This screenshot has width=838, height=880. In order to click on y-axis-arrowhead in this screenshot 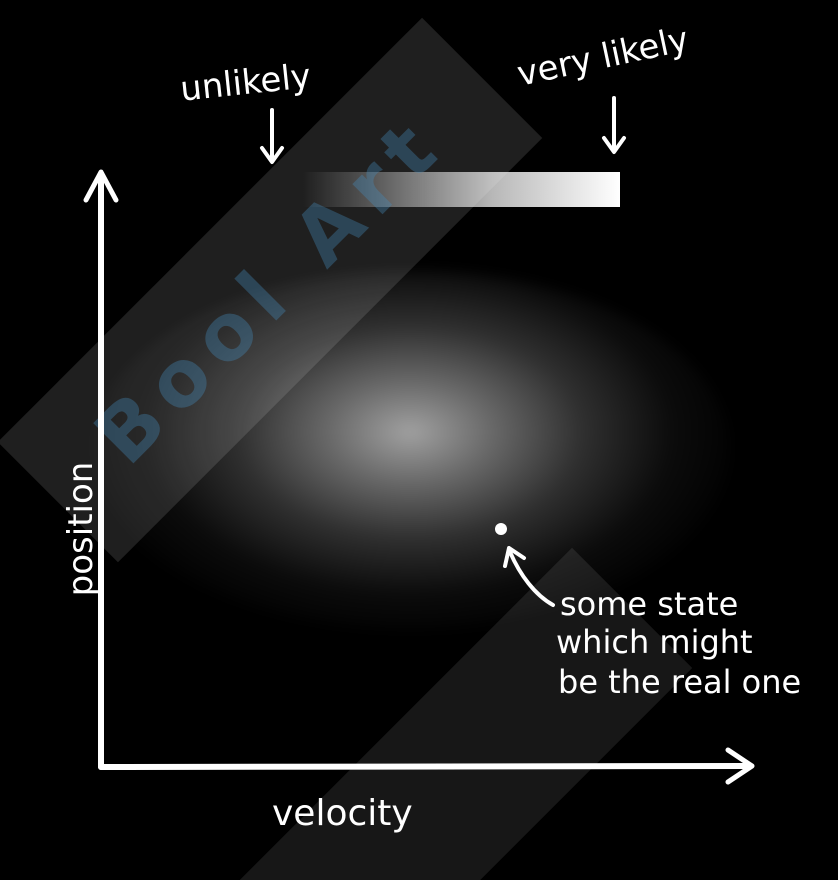, I will do `click(101, 186)`.